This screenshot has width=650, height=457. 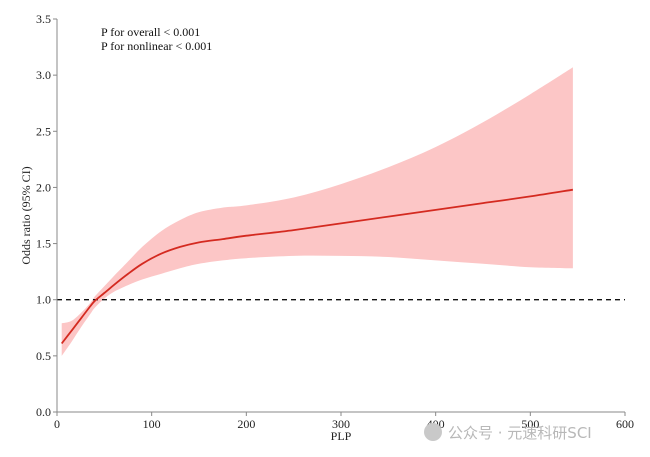 I want to click on wechat-icon, so click(x=433, y=432).